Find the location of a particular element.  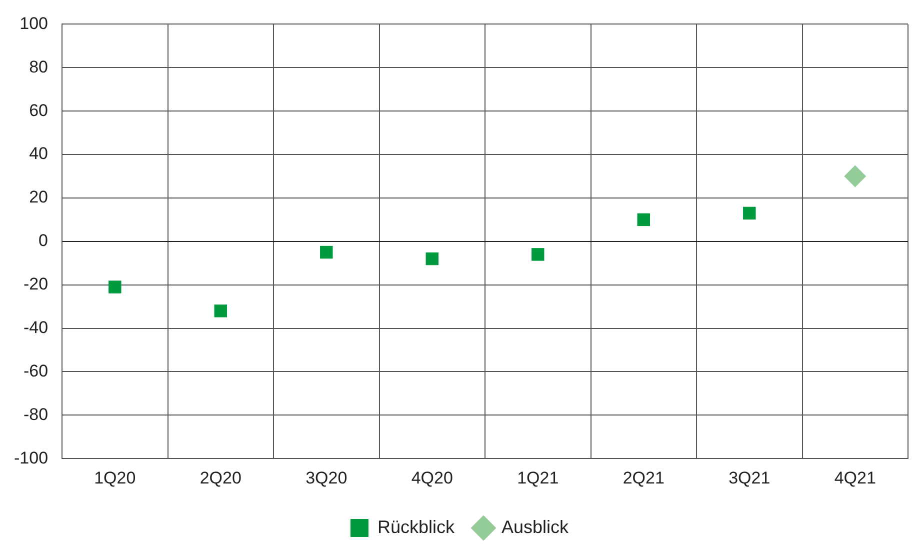

legend-label: Rückblick is located at coordinates (416, 526).